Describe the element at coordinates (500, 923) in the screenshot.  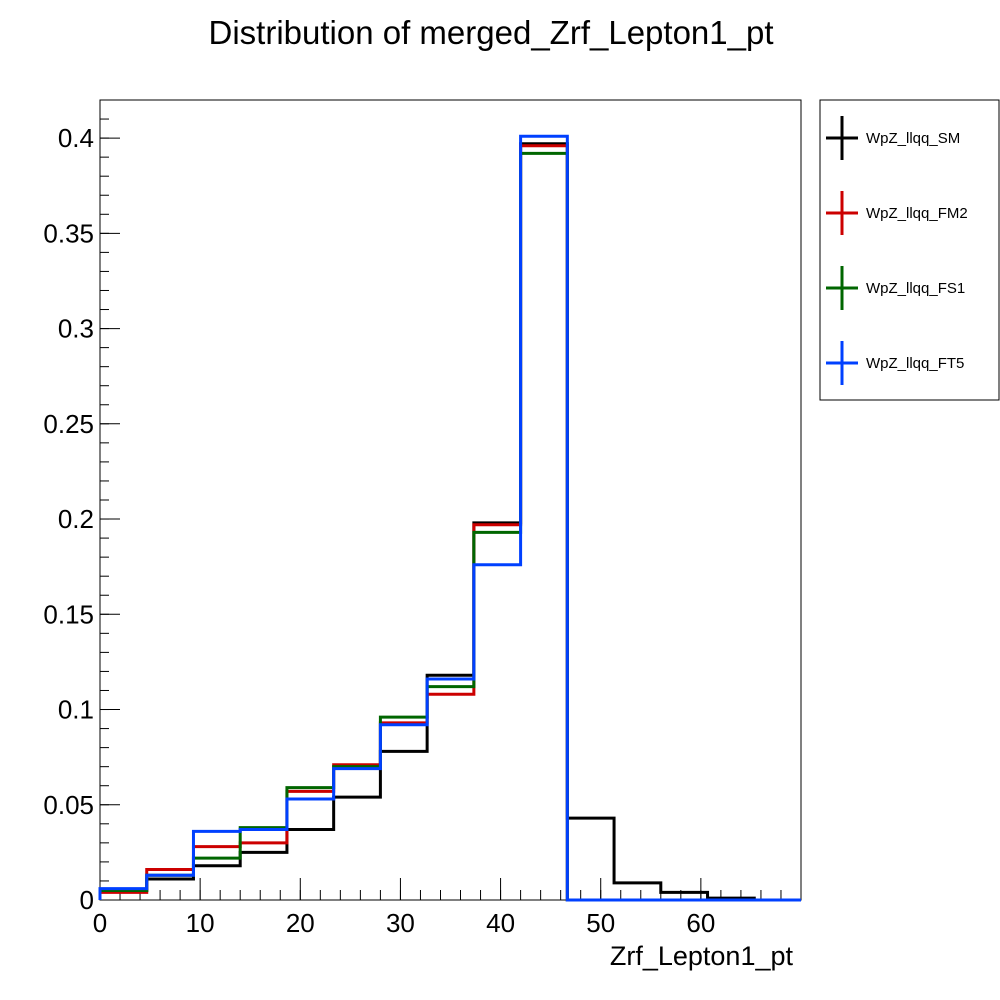
I see `x-tick-label: 40` at that location.